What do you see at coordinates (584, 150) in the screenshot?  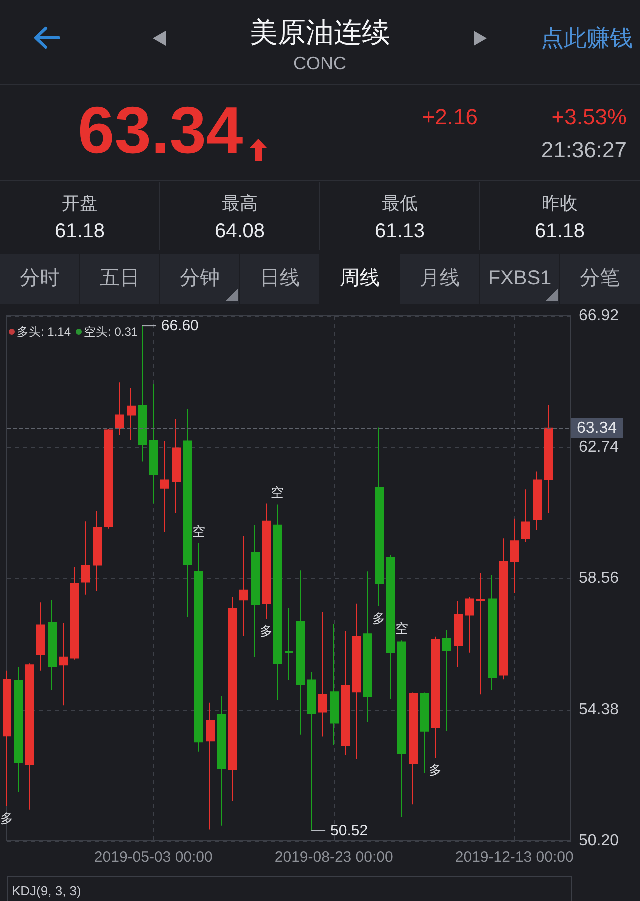 I see `text: 21:36:27` at bounding box center [584, 150].